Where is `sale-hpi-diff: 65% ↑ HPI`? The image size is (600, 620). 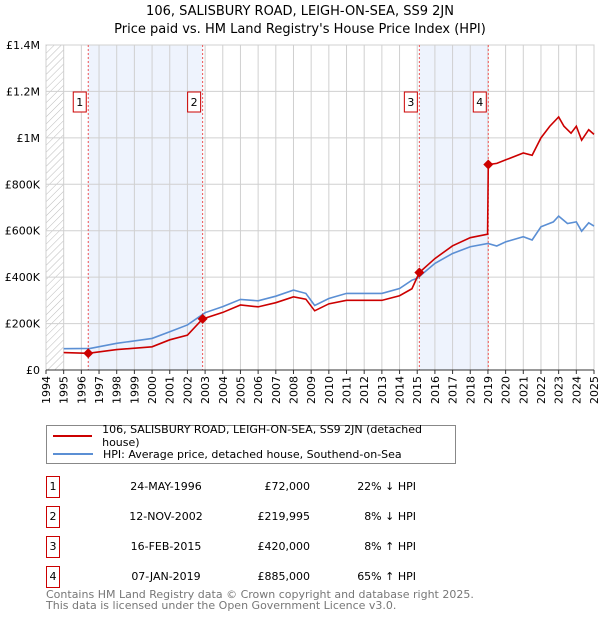 sale-hpi-diff: 65% ↑ HPI is located at coordinates (386, 576).